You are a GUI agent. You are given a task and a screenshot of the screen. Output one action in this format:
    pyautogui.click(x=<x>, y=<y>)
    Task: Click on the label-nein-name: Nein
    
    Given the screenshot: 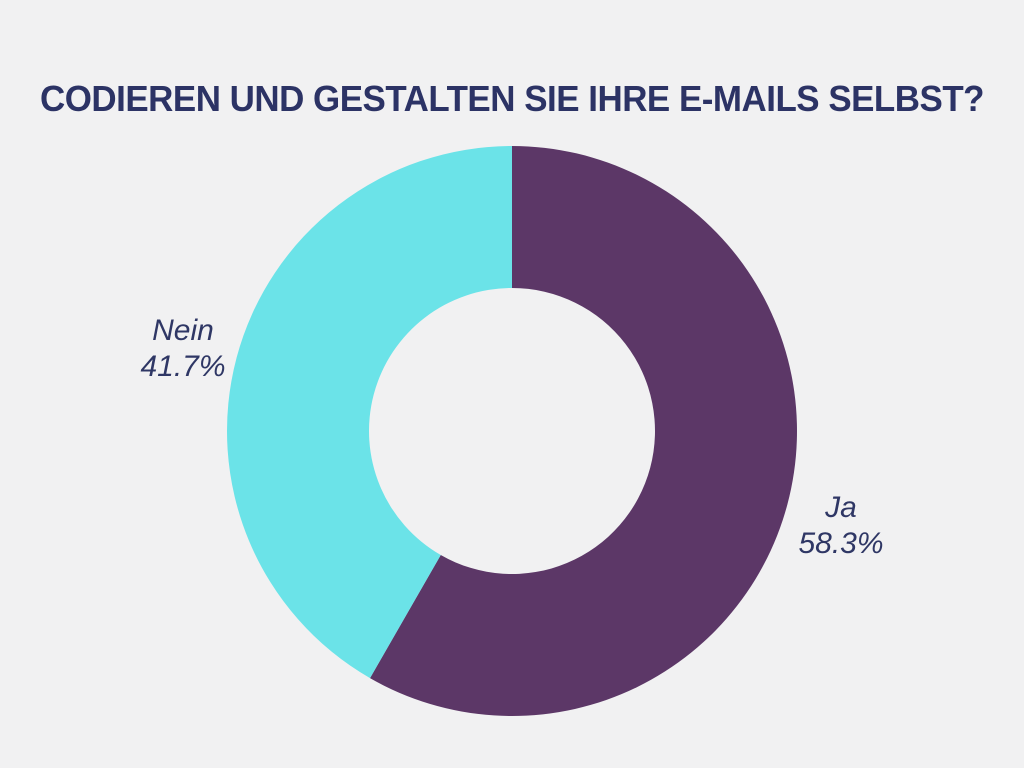 What is the action you would take?
    pyautogui.click(x=183, y=330)
    